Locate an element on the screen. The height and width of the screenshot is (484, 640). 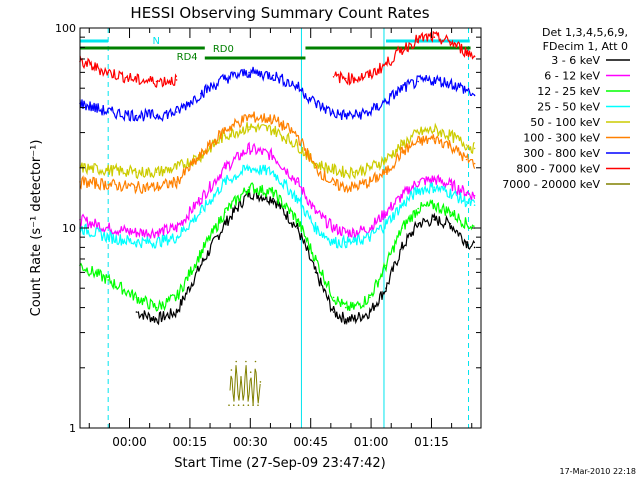
y-tick-label: 10 is located at coordinates (69, 228).